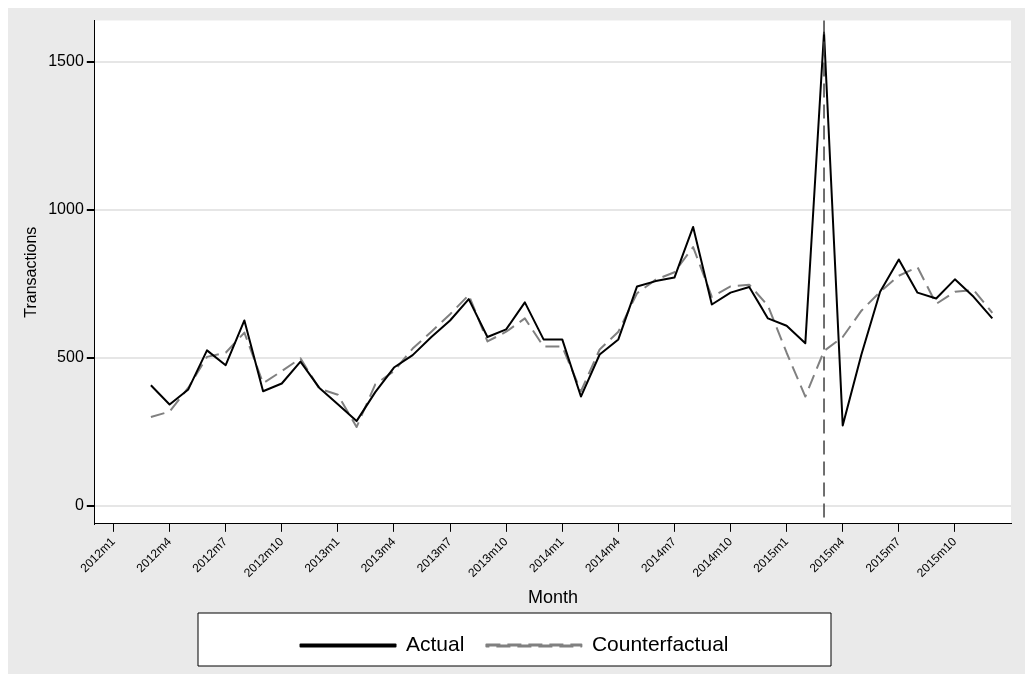 The width and height of the screenshot is (1033, 682). I want to click on y-tick-label: 1500, so click(66, 61).